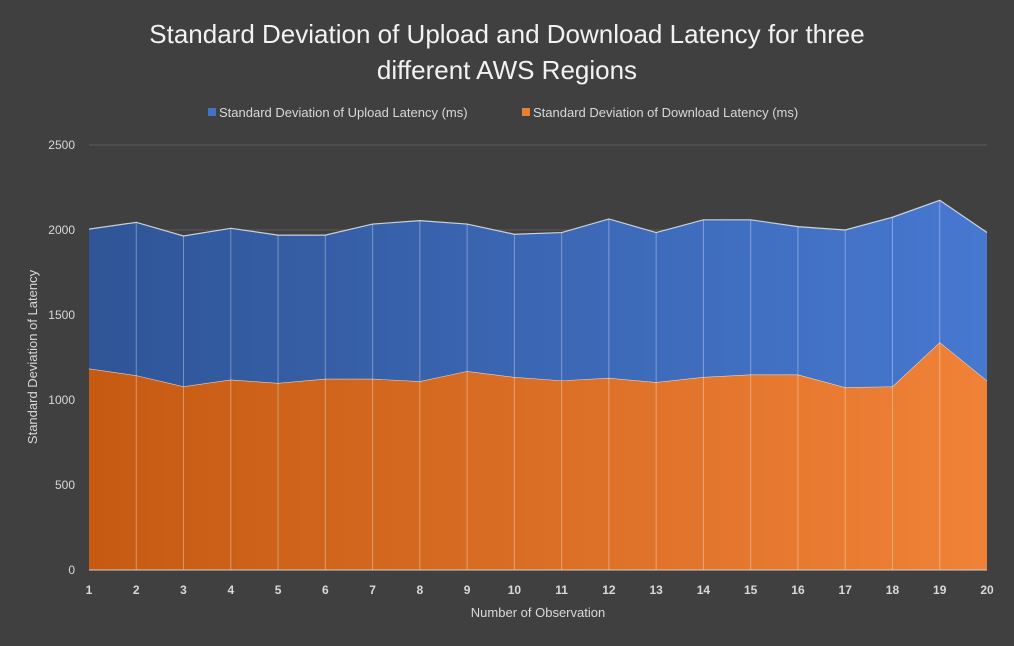 The image size is (1014, 646). Describe the element at coordinates (61, 400) in the screenshot. I see `y-tick-label: 1000` at that location.